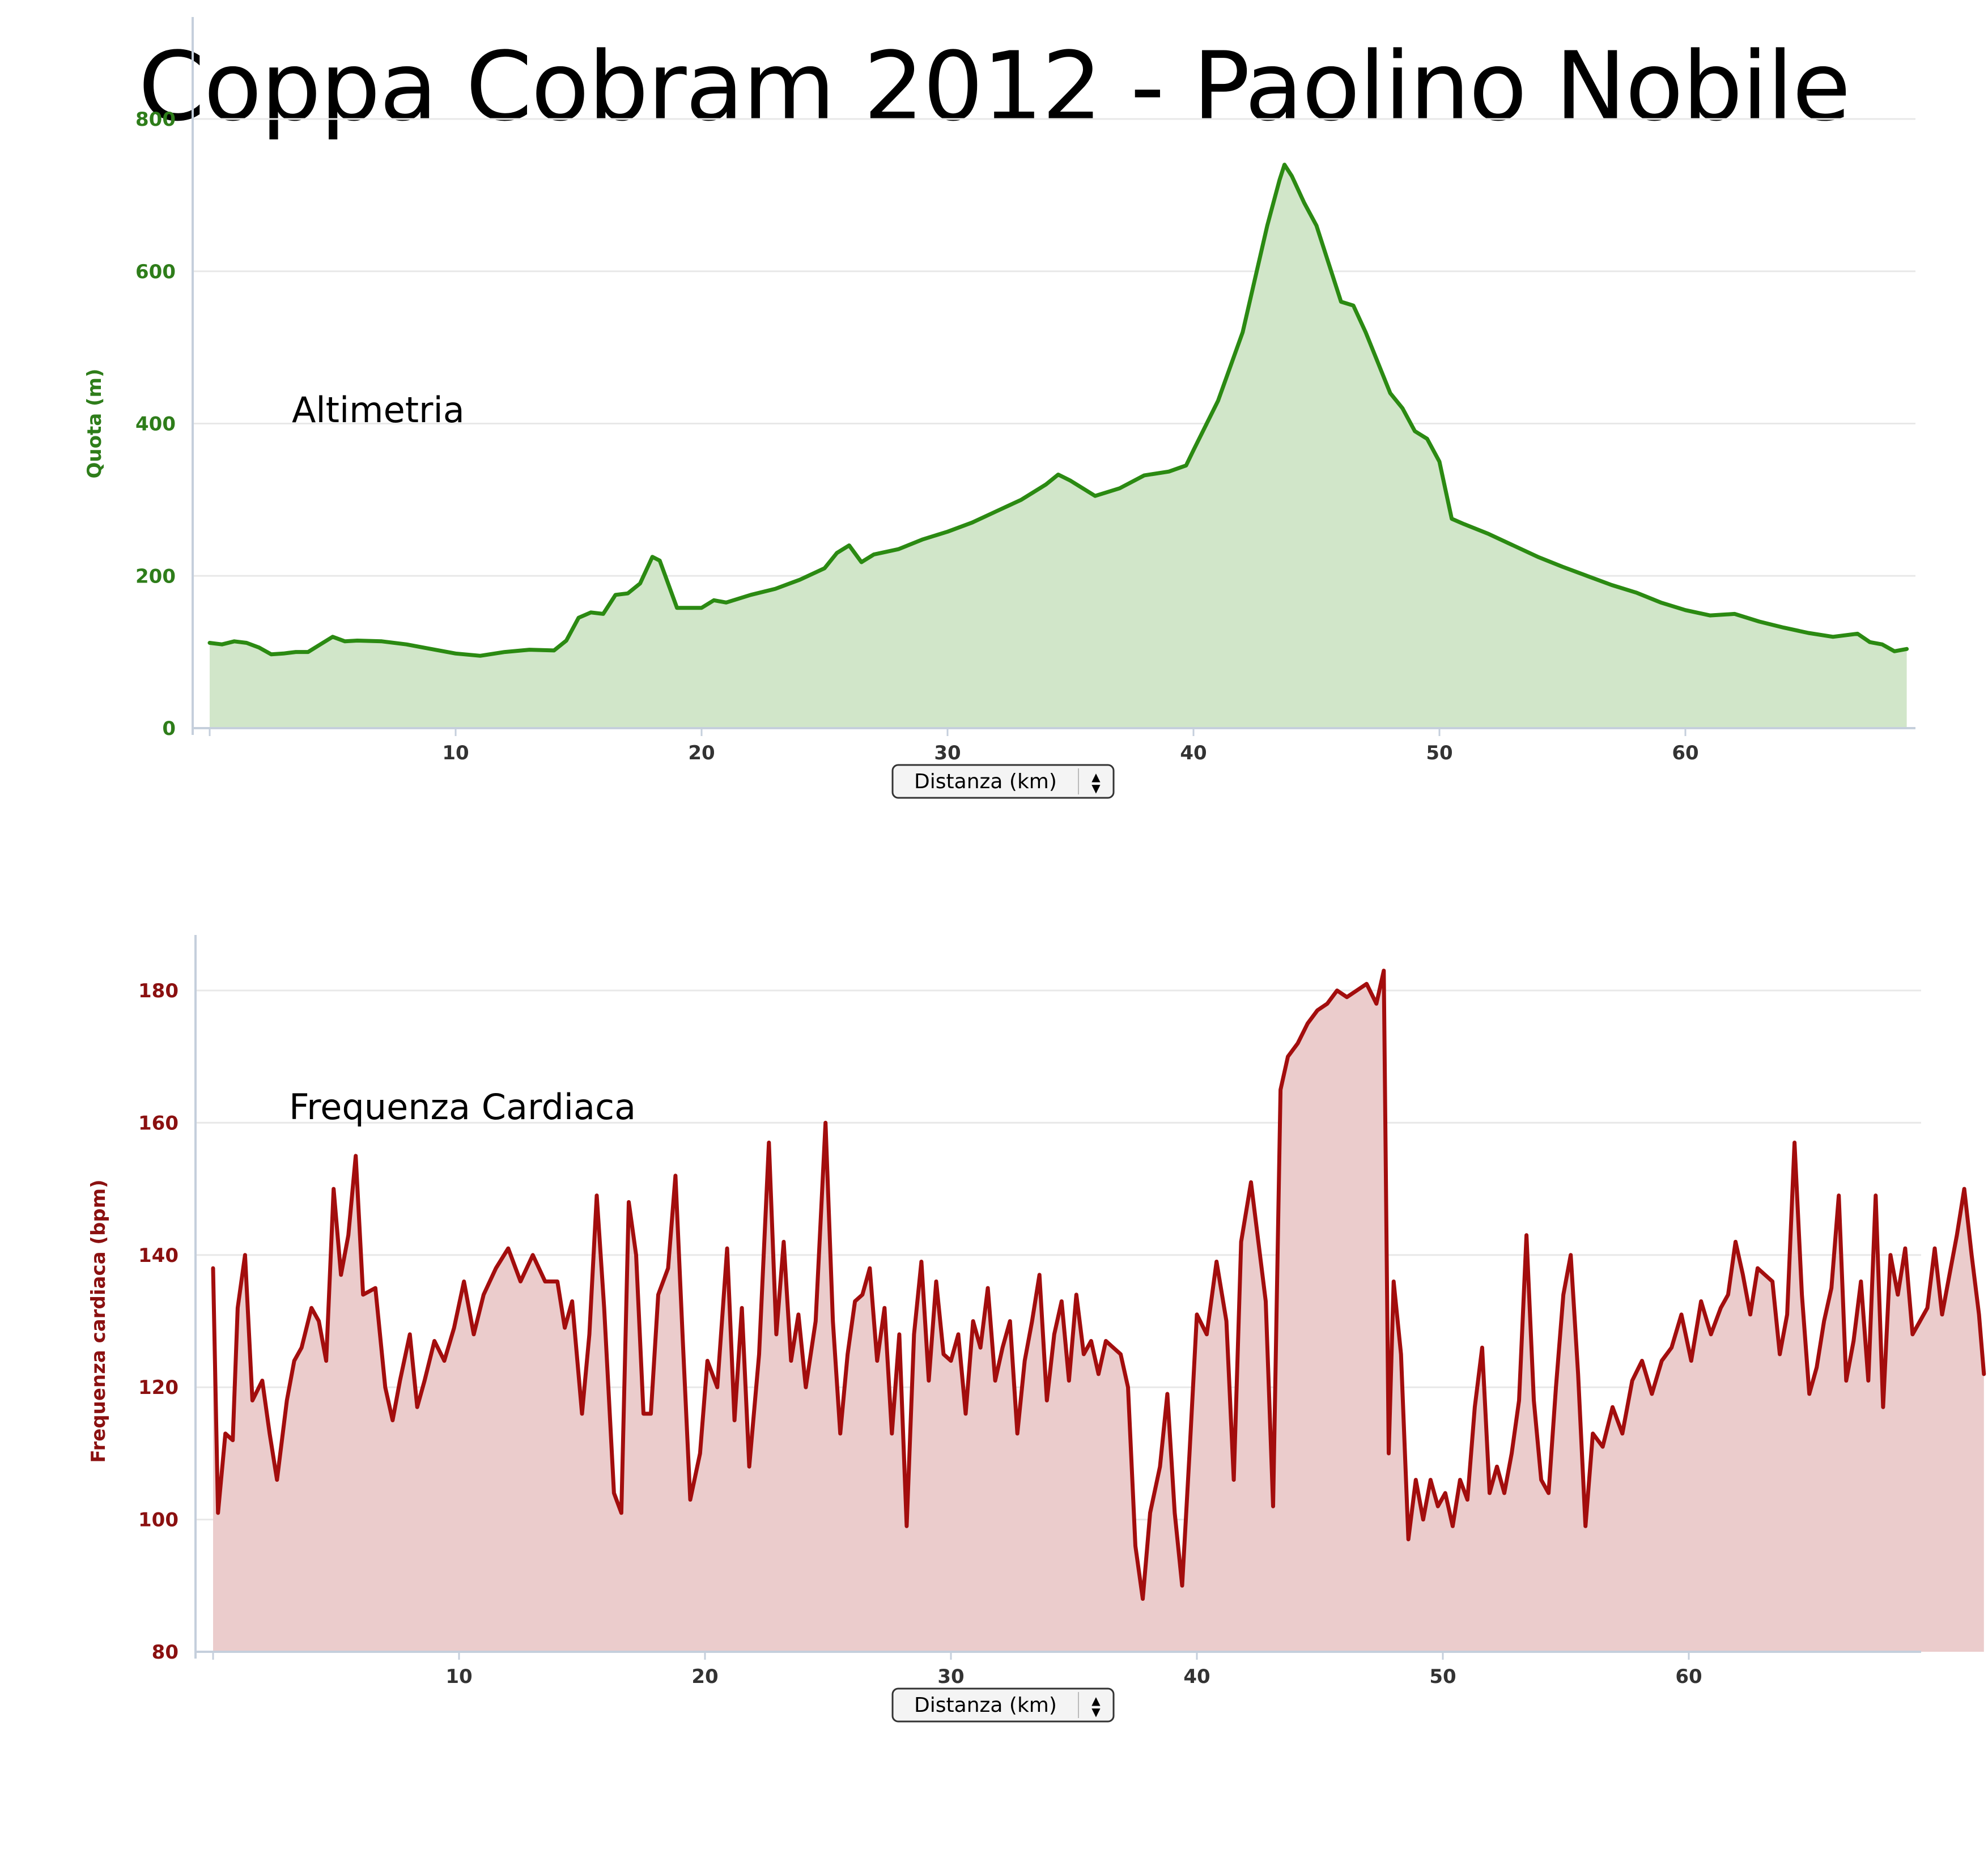 The height and width of the screenshot is (1862, 1988). What do you see at coordinates (158, 1387) in the screenshot?
I see `freq-y-tick-label: 120` at bounding box center [158, 1387].